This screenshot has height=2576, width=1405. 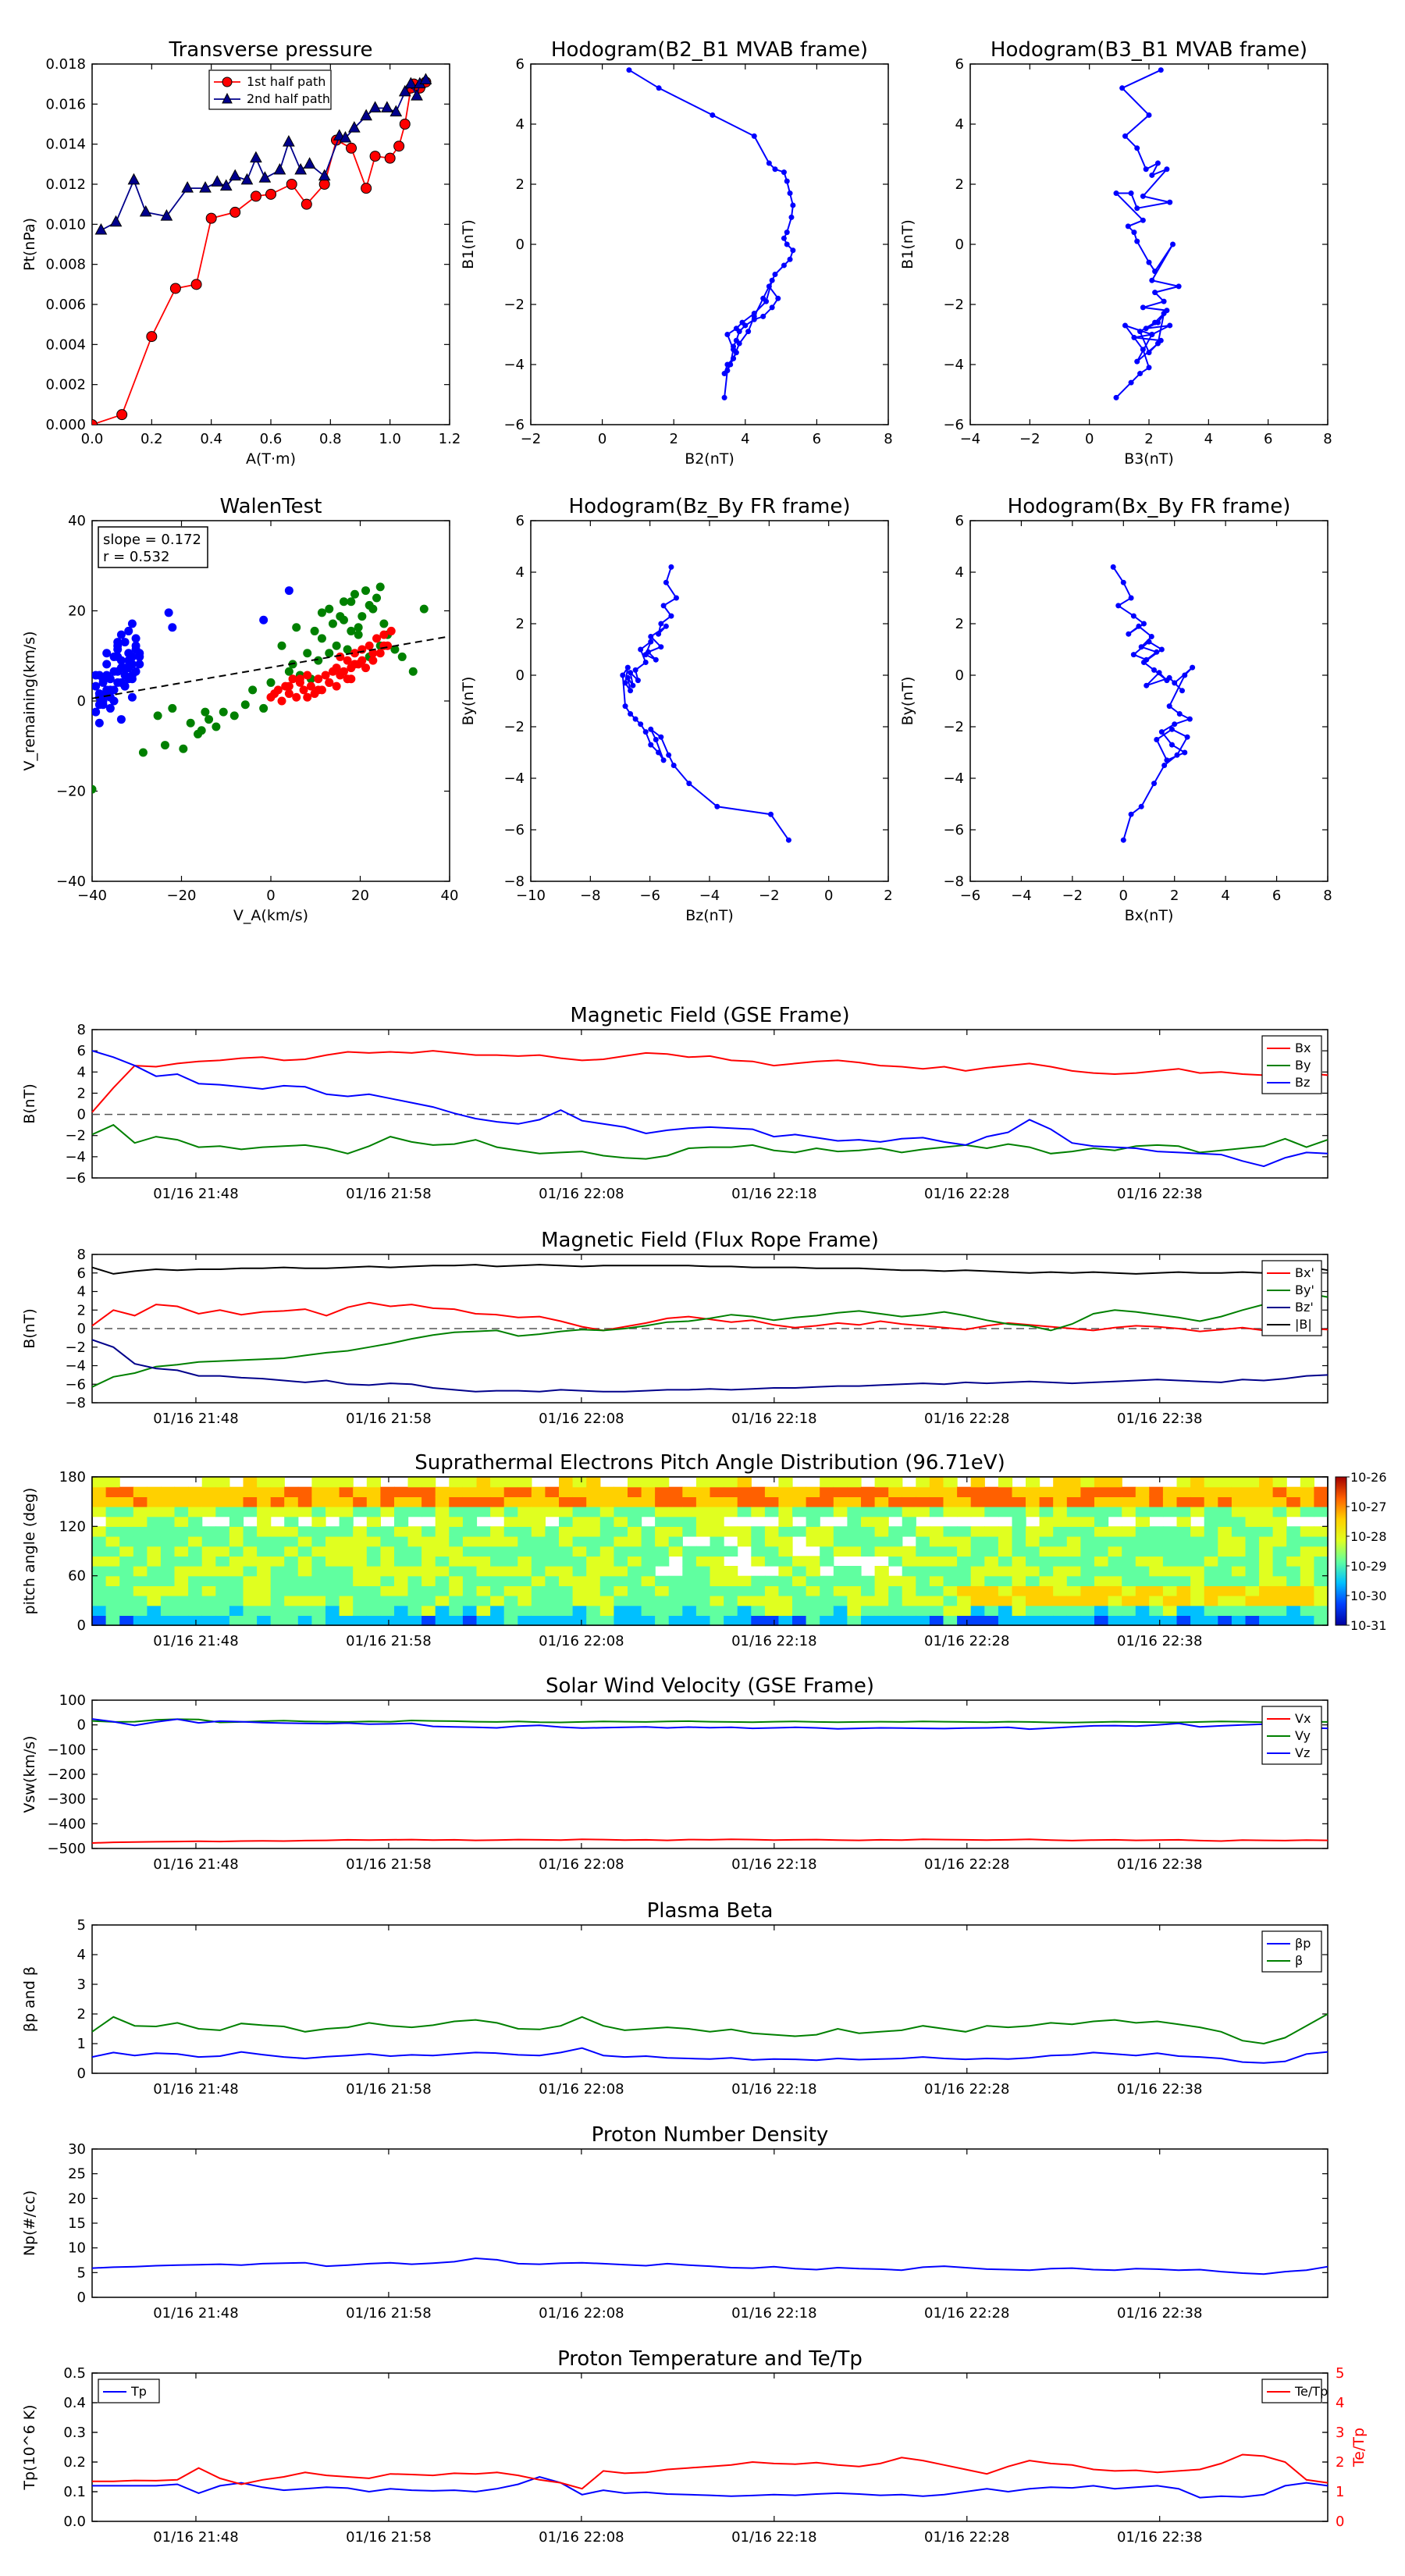 What do you see at coordinates (710, 1999) in the screenshot?
I see `beta-frame` at bounding box center [710, 1999].